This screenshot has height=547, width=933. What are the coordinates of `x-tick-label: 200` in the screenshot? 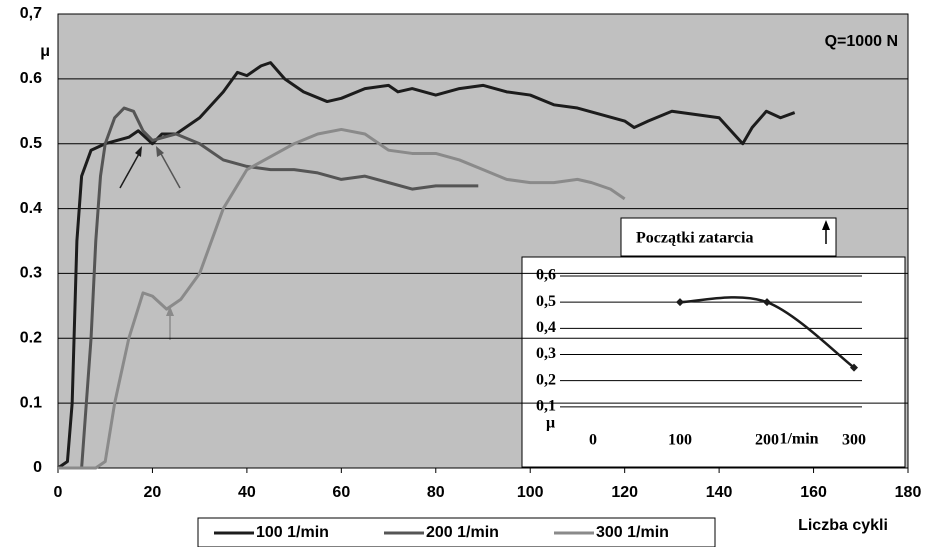 It's located at (767, 440).